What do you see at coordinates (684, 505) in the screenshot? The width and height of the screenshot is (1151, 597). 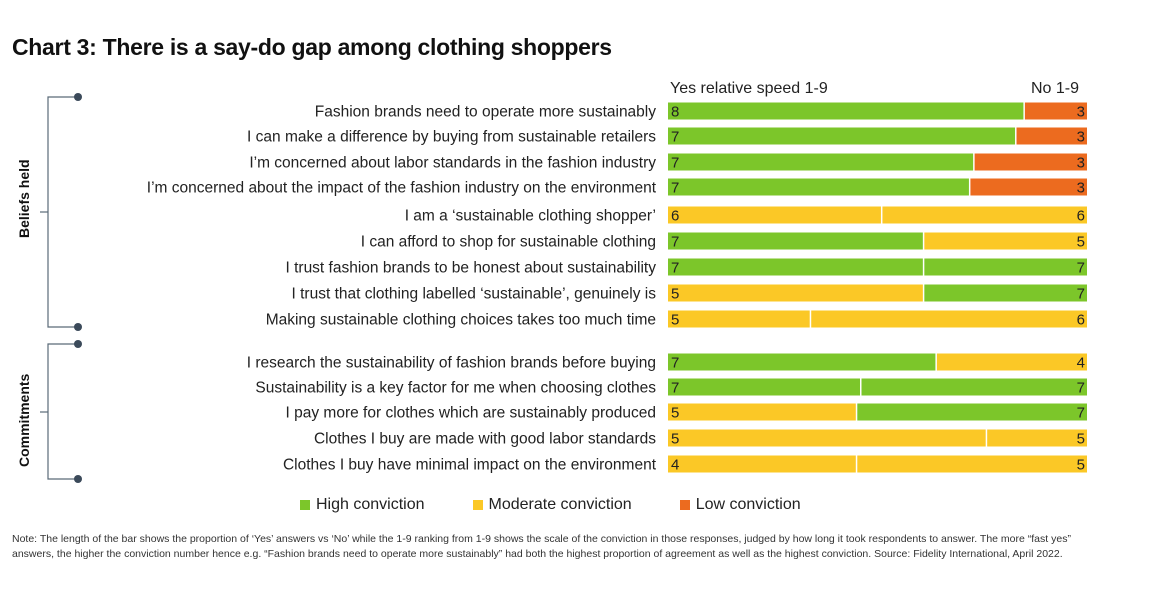 I see `legend-swatch-low` at bounding box center [684, 505].